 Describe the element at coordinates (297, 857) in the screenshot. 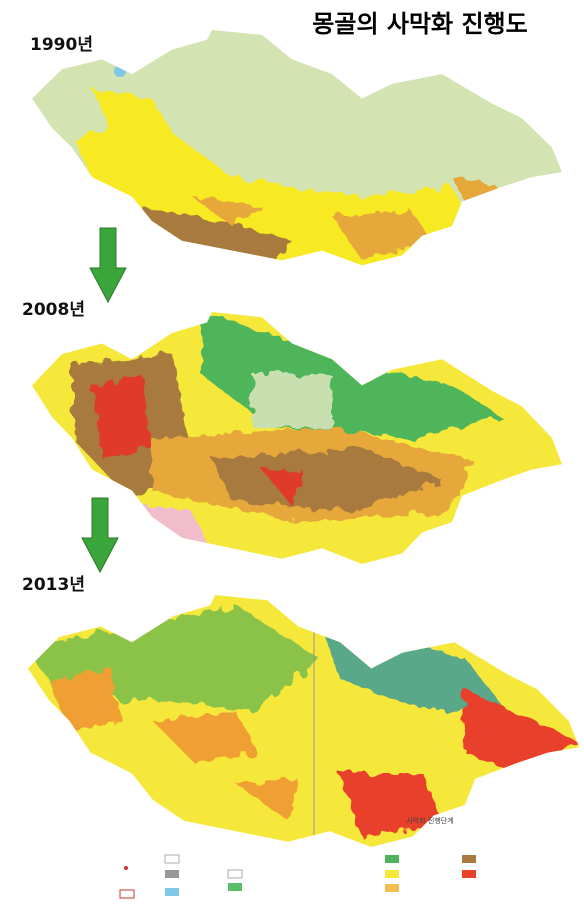

I see `legend: 사막화 진행단계` at that location.